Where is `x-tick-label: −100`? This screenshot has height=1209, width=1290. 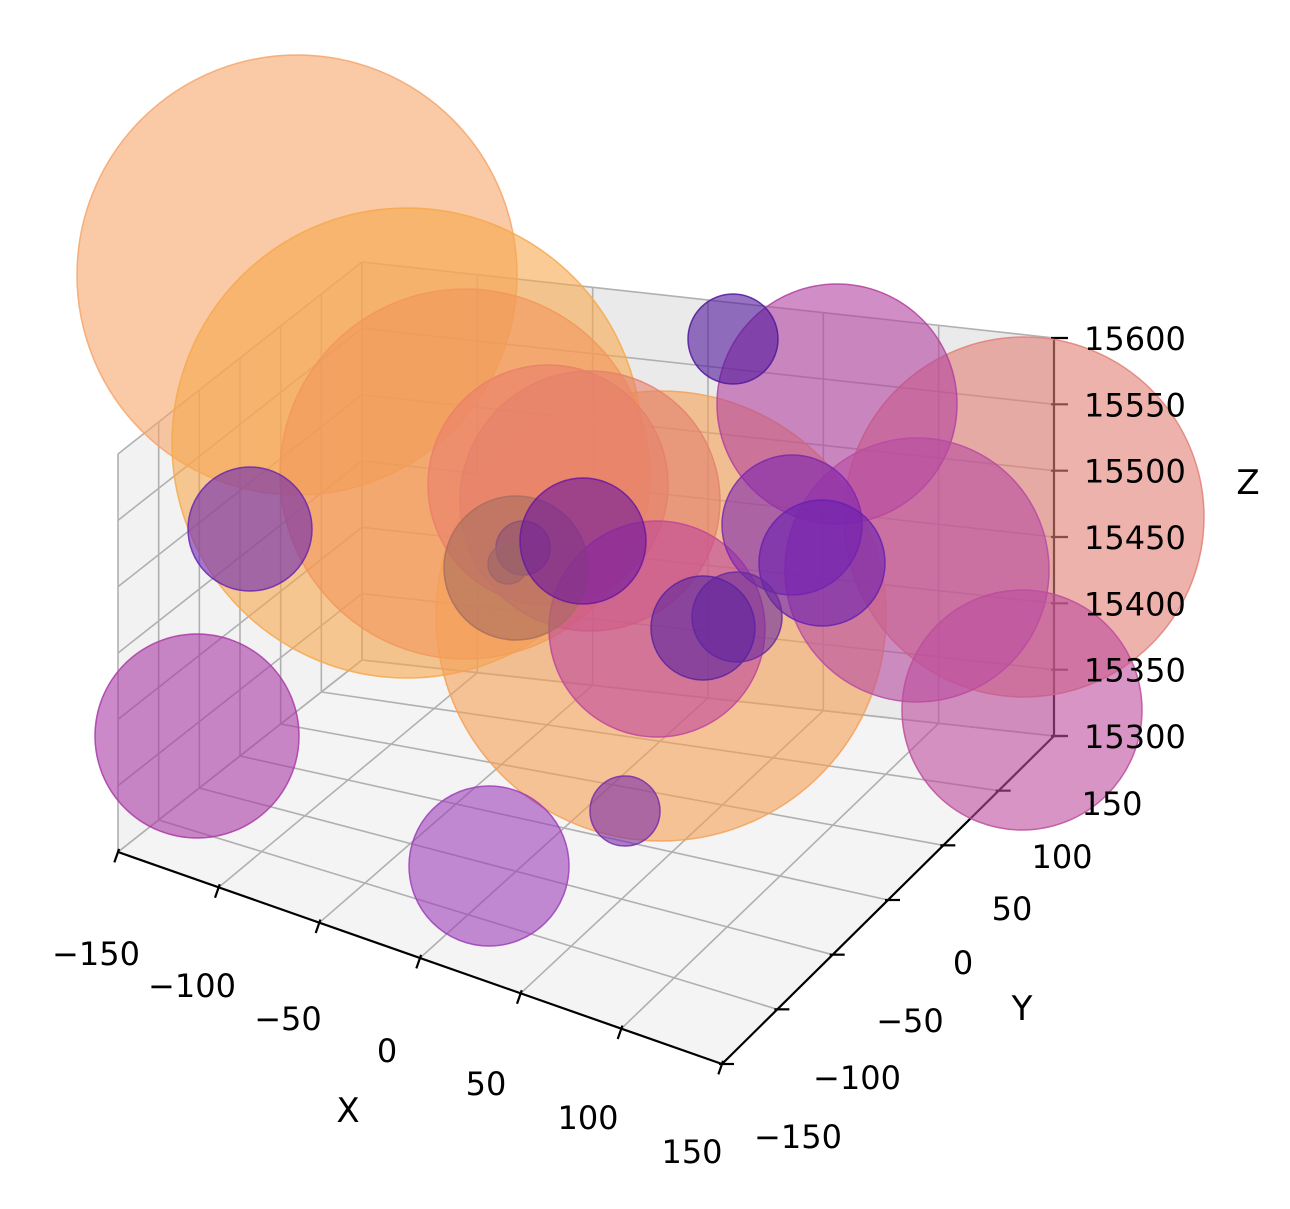
x-tick-label: −100 is located at coordinates (192, 986).